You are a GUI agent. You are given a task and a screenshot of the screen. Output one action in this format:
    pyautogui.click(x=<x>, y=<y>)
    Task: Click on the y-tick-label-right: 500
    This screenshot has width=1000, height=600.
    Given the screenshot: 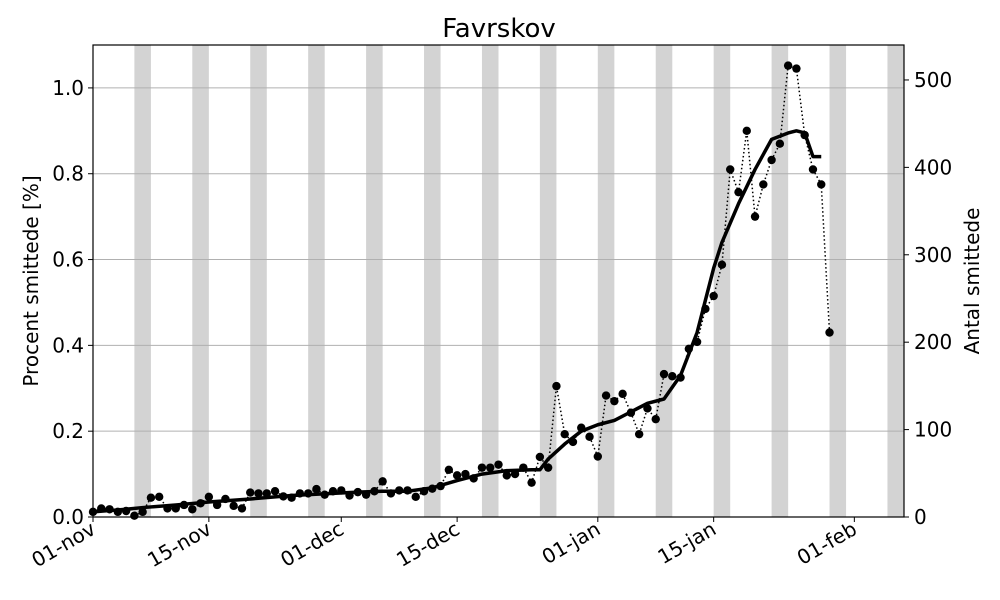 What is the action you would take?
    pyautogui.click(x=933, y=80)
    